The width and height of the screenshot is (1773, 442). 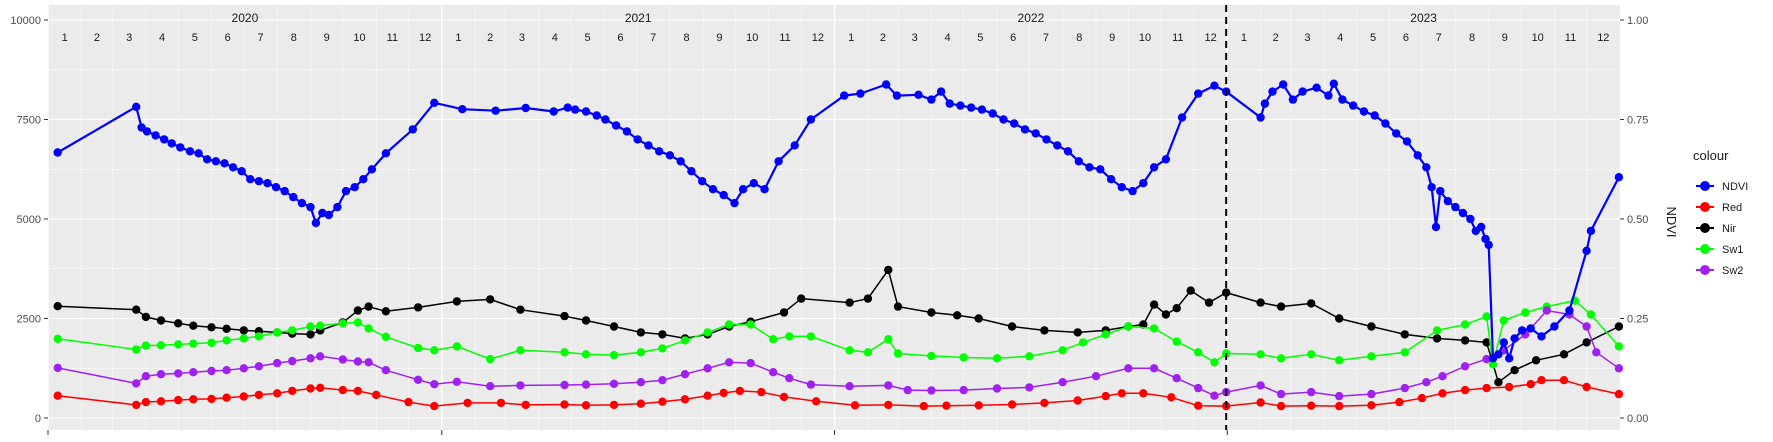 What do you see at coordinates (838, 332) in the screenshot?
I see `series-sw1` at bounding box center [838, 332].